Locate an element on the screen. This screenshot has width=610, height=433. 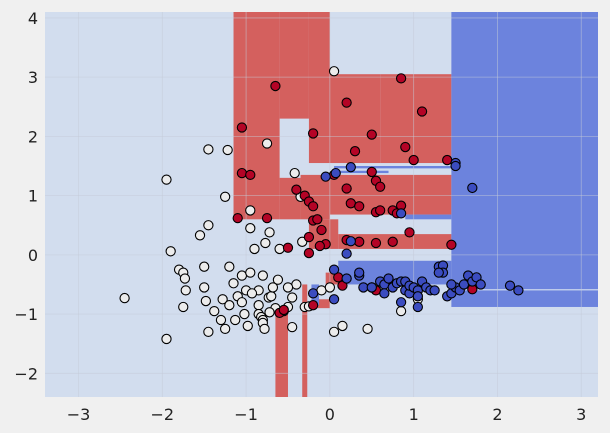
x-tick-label-1: −2 is located at coordinates (163, 414).